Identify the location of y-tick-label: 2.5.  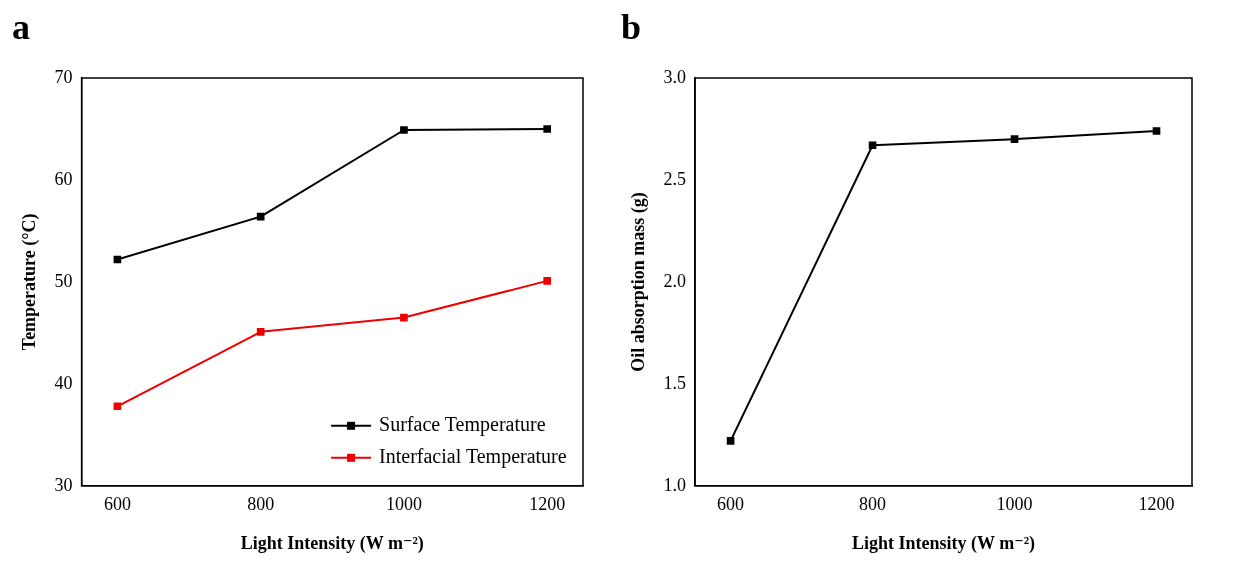
(675, 178).